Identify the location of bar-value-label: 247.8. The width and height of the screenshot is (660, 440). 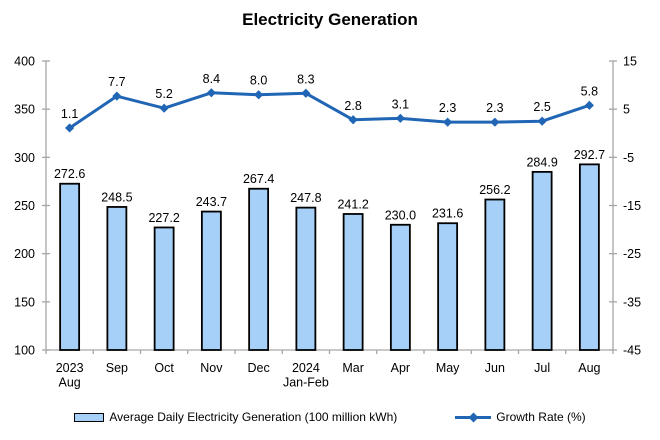
(305, 198).